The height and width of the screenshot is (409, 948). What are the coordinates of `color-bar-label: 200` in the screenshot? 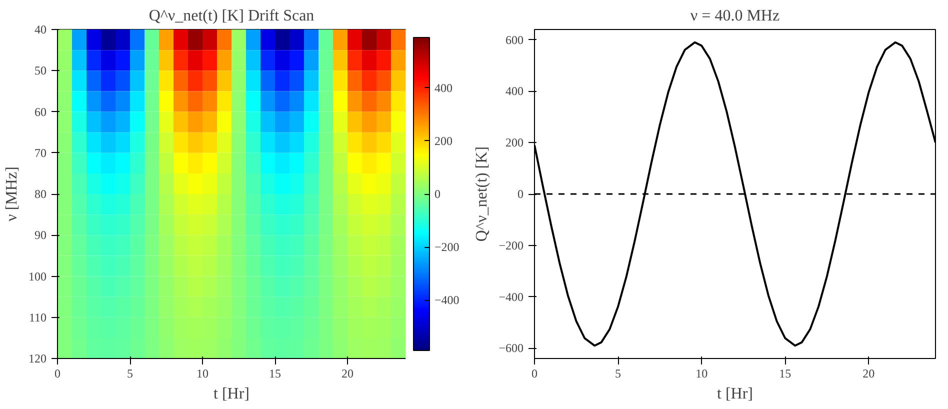 It's located at (443, 141).